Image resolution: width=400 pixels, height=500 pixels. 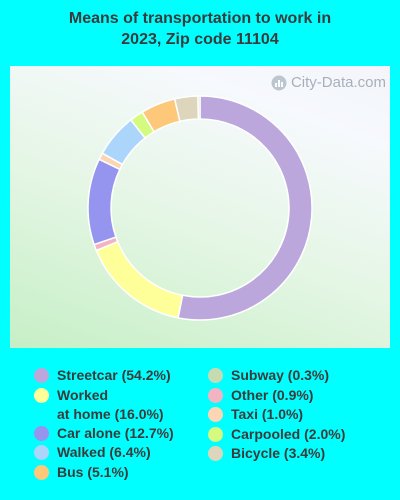 I want to click on legend-item: Car alone (12.7%), so click(x=104, y=433).